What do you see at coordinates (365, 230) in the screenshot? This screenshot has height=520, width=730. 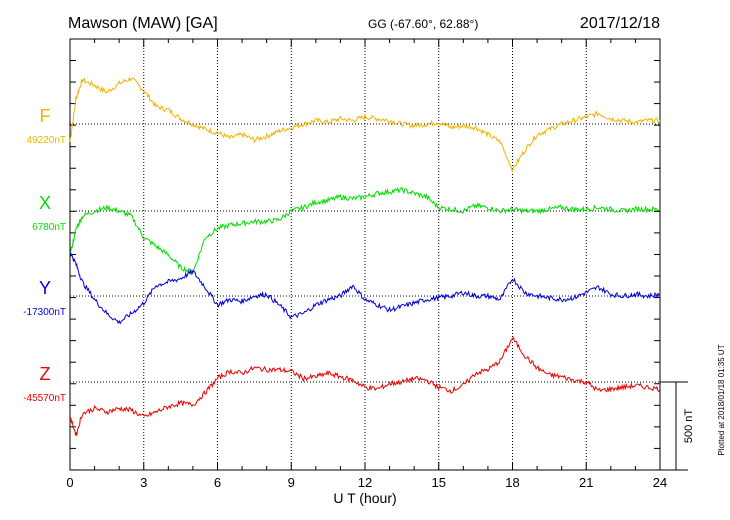 I see `series-line-x` at bounding box center [365, 230].